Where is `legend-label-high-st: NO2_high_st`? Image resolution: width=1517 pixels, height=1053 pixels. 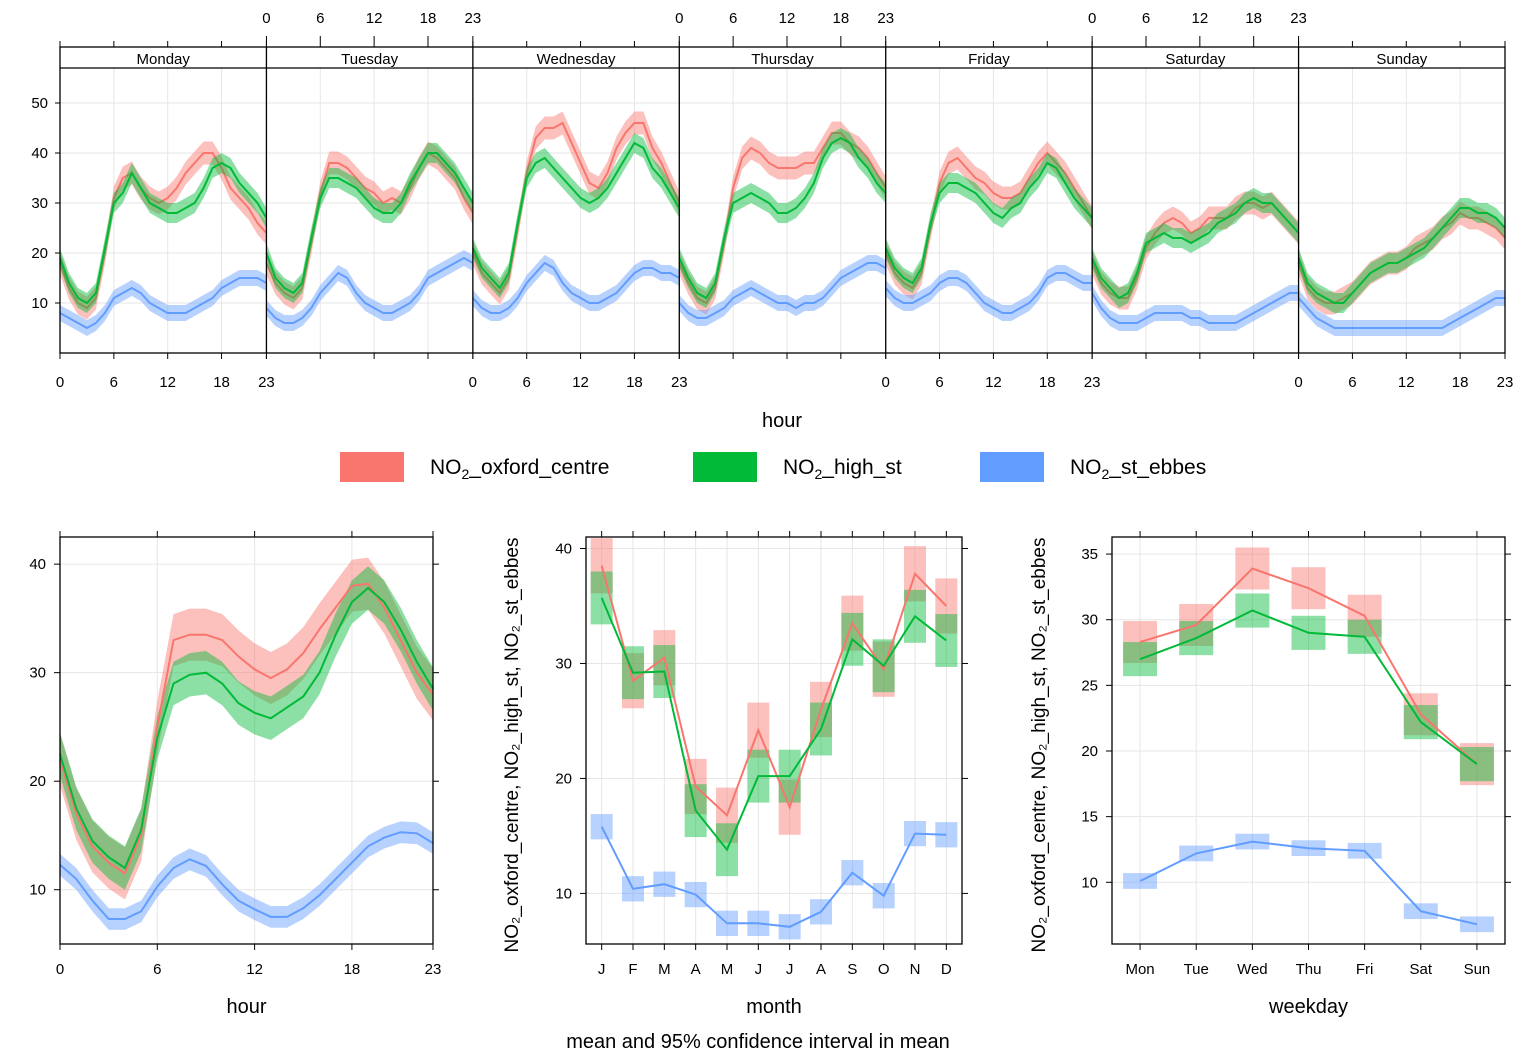
legend-label-high-st: NO2_high_st is located at coordinates (842, 469).